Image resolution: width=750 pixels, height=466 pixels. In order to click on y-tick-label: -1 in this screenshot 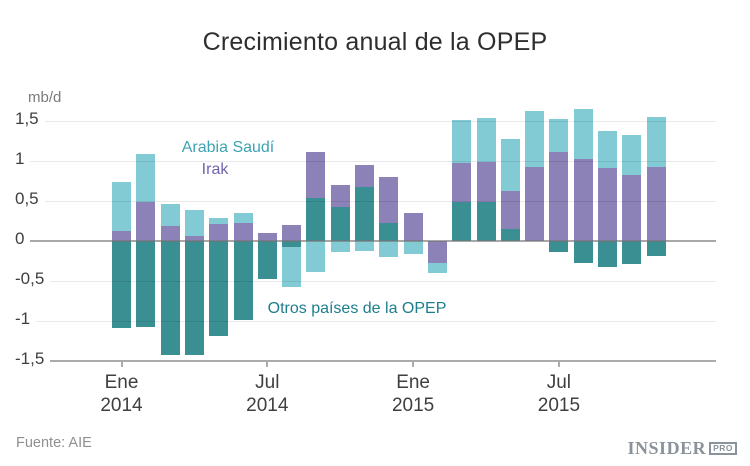, I will do `click(23, 318)`.